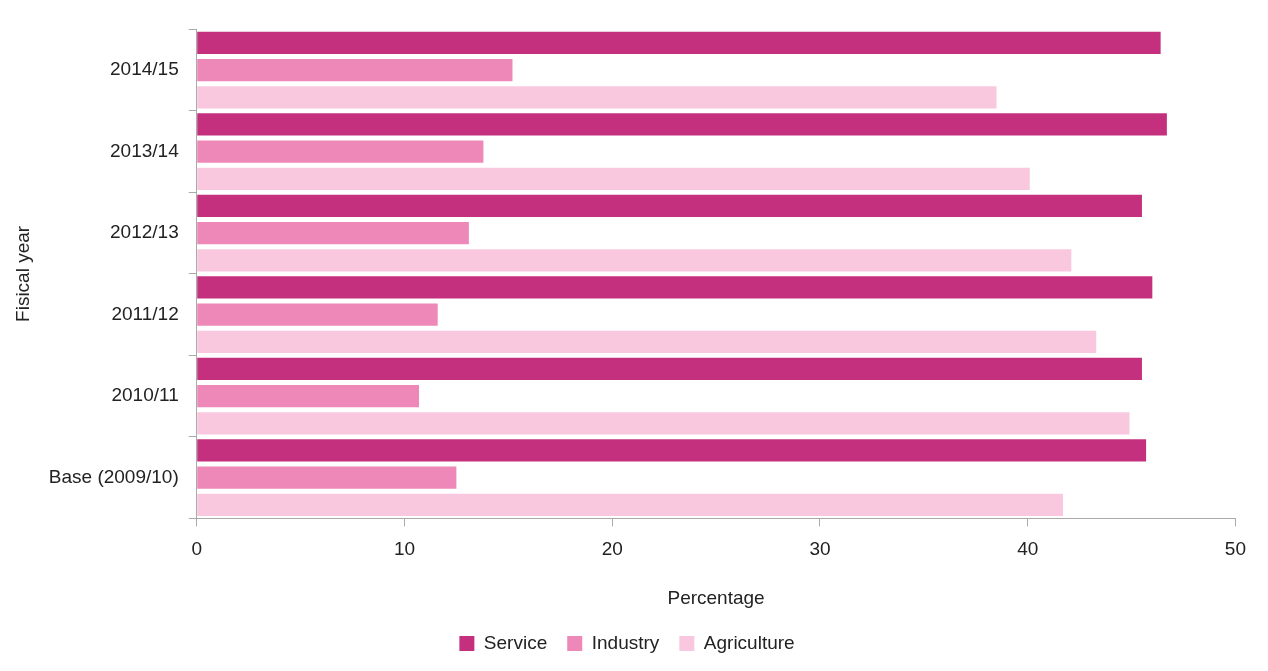 This screenshot has width=1268, height=671. What do you see at coordinates (145, 395) in the screenshot?
I see `y-tick-label: 2010/11` at bounding box center [145, 395].